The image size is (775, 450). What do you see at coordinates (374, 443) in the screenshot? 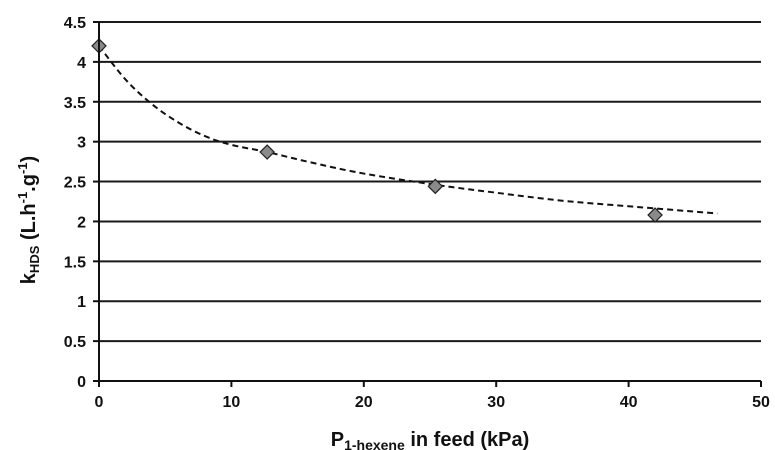
I see `x-axis-title-subscript: 1-hexene` at bounding box center [374, 443].